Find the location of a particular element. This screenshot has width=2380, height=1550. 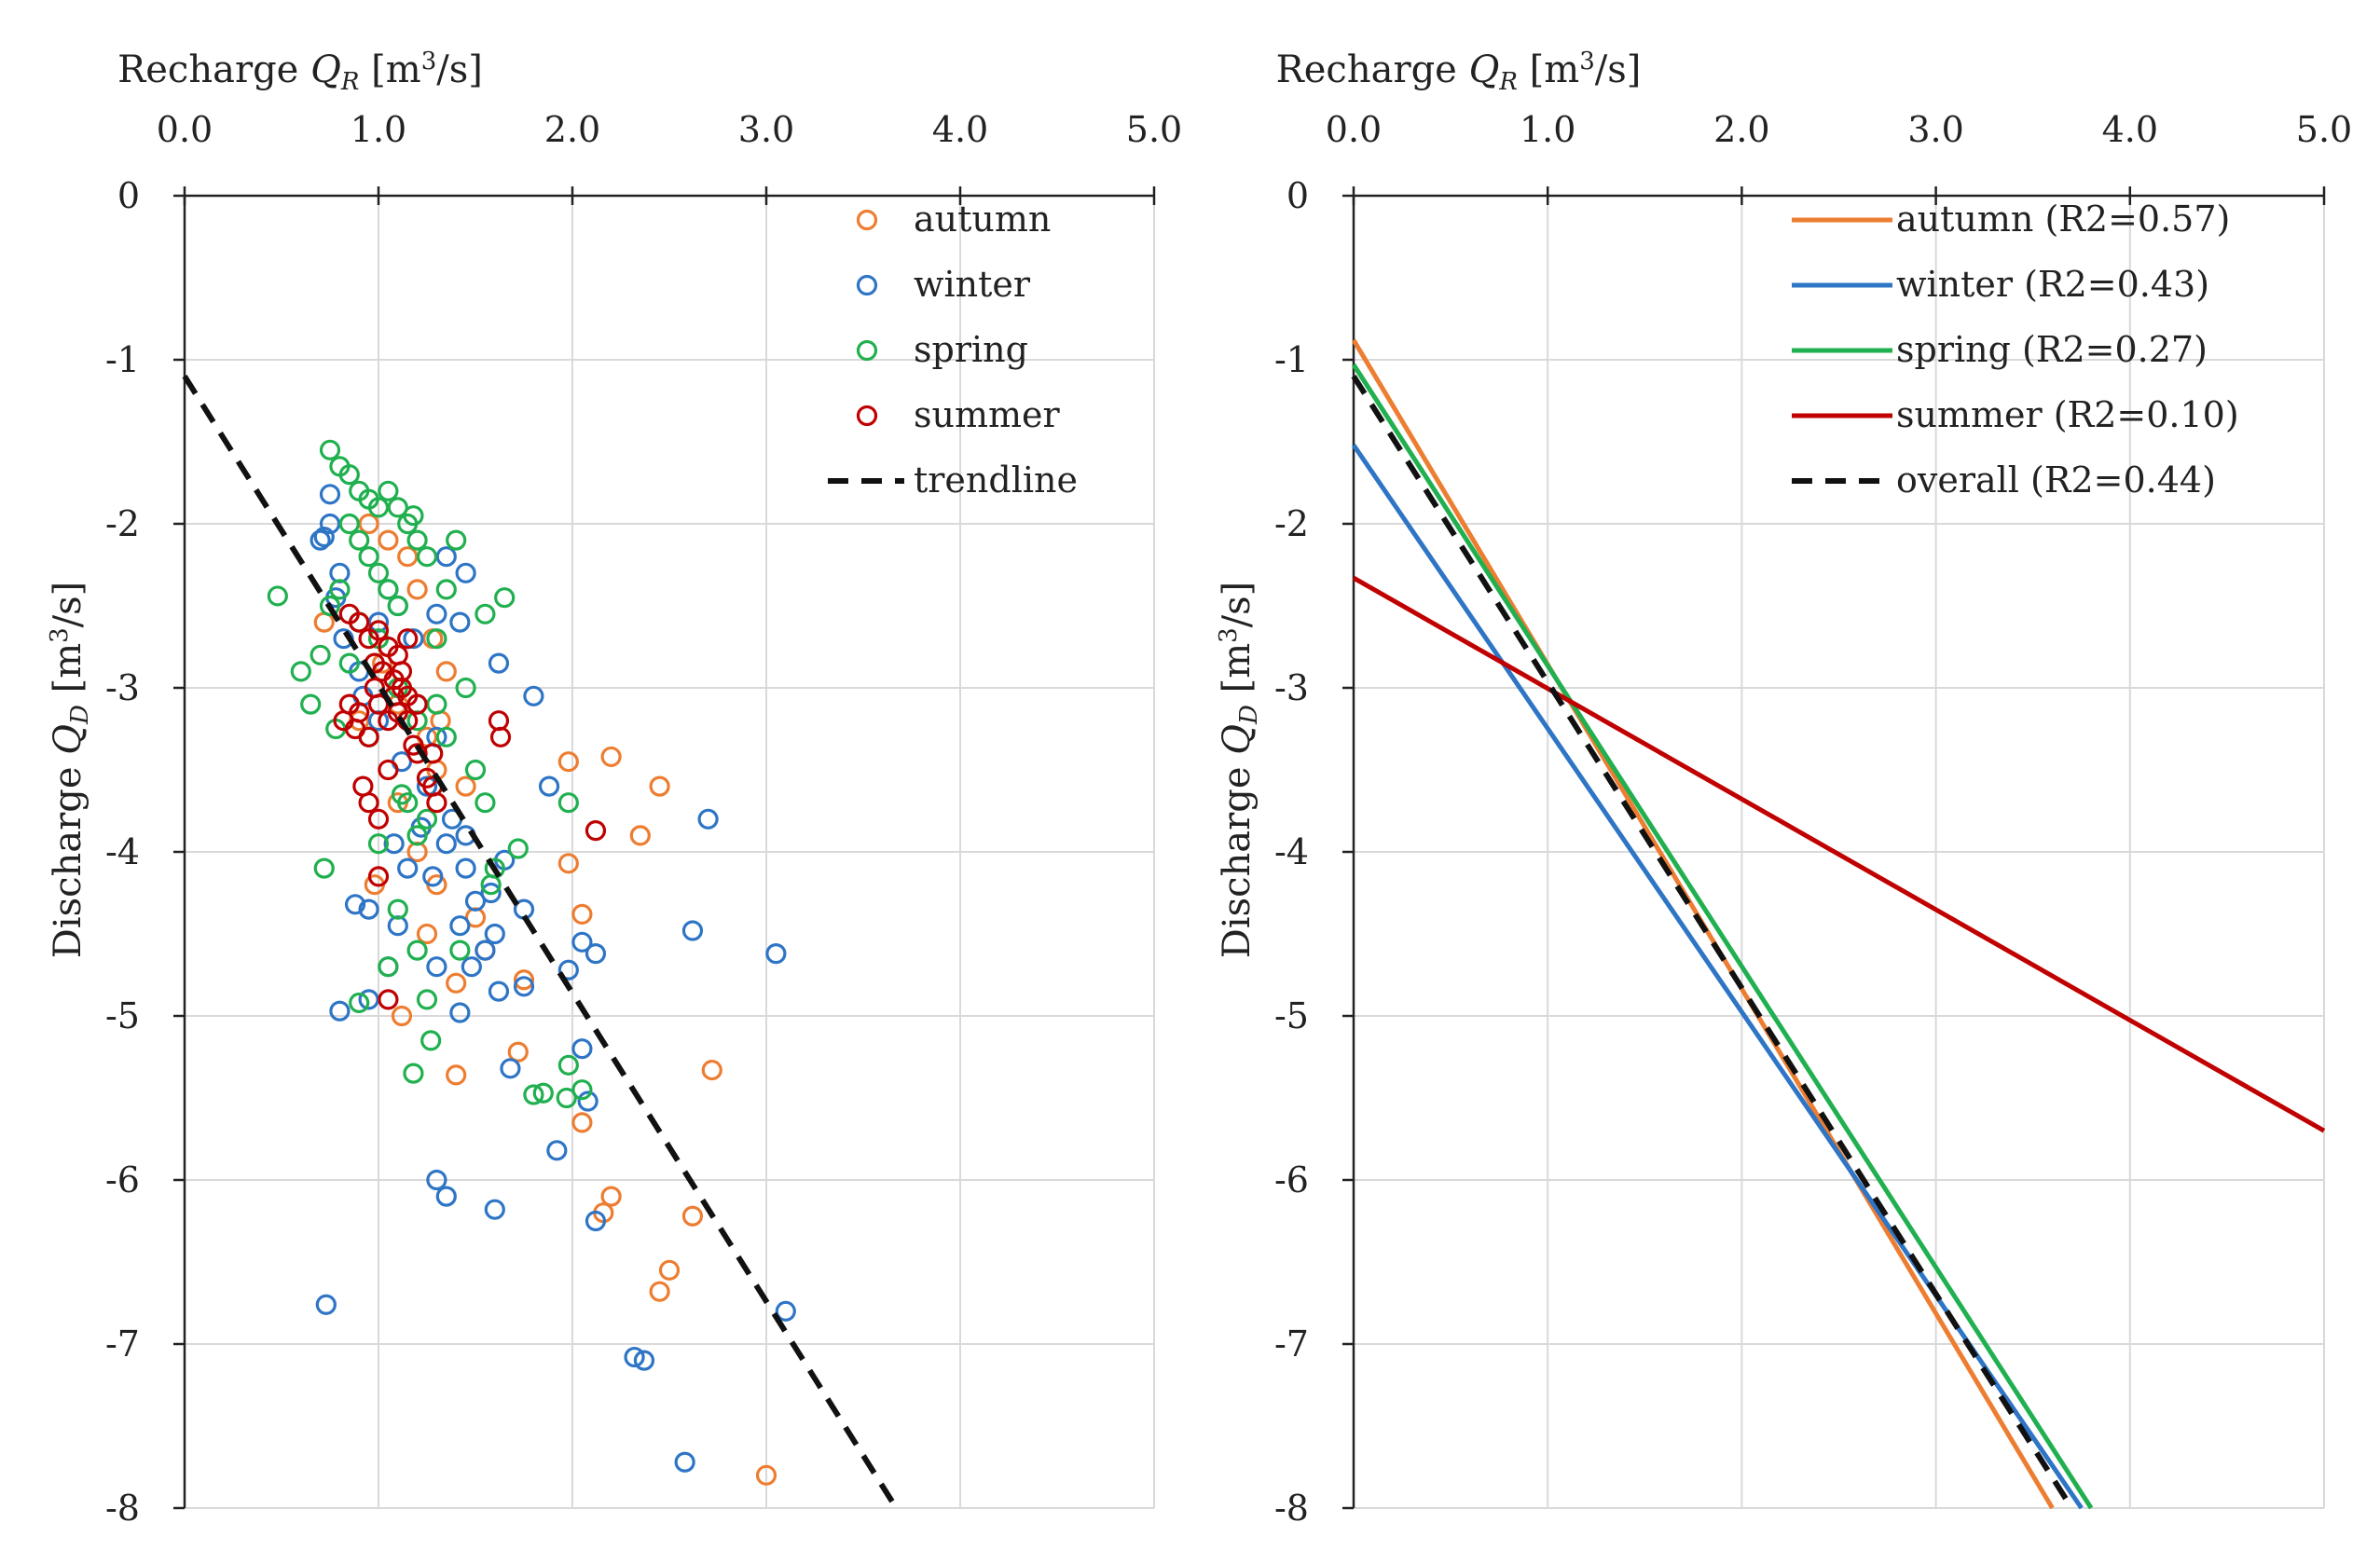

legend-marker-summer is located at coordinates (867, 416).